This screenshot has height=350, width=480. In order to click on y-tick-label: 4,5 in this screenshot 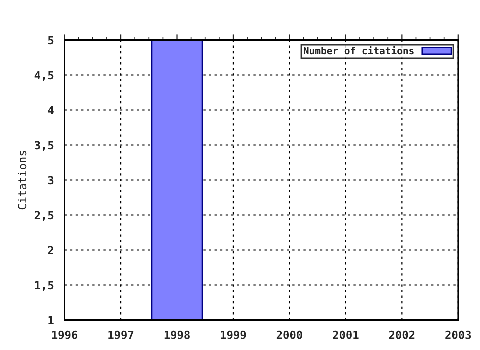, I will do `click(44, 76)`.